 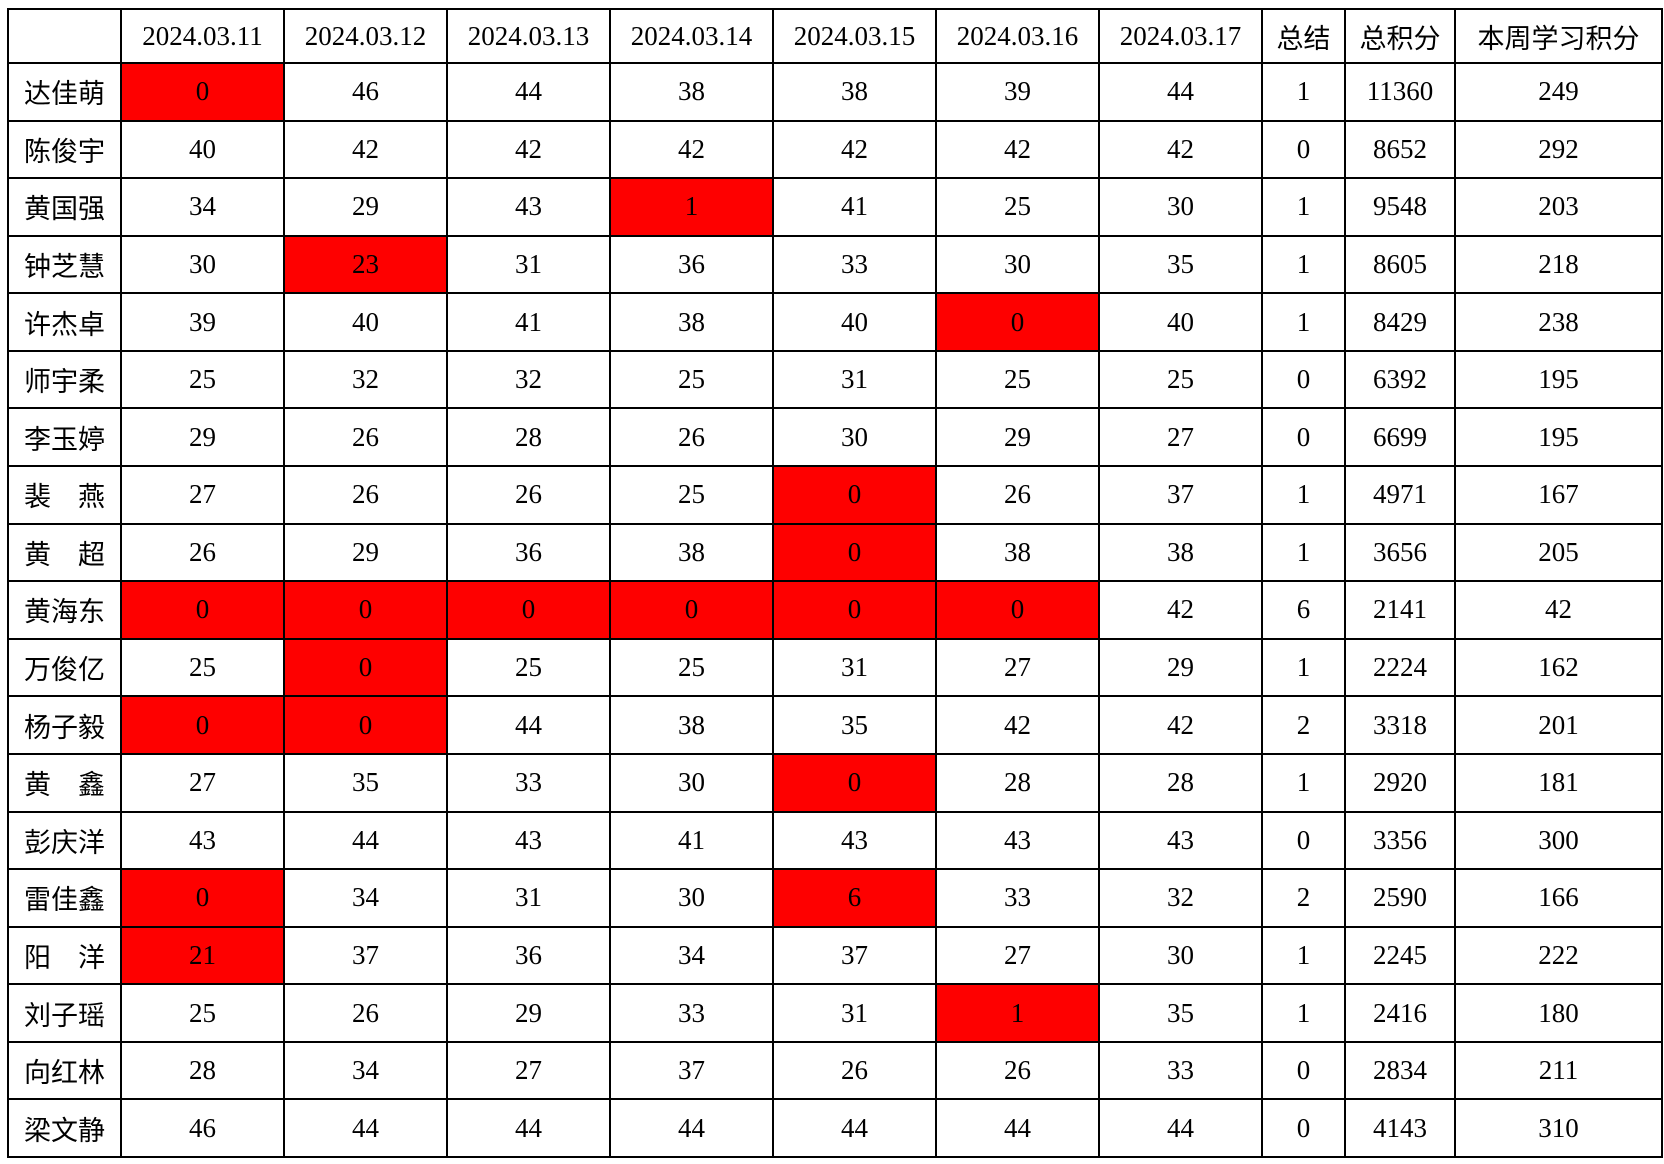 I want to click on table-row: 黄海东 0 0 0 0 0 0 42 6 2141 42, so click(x=835, y=610).